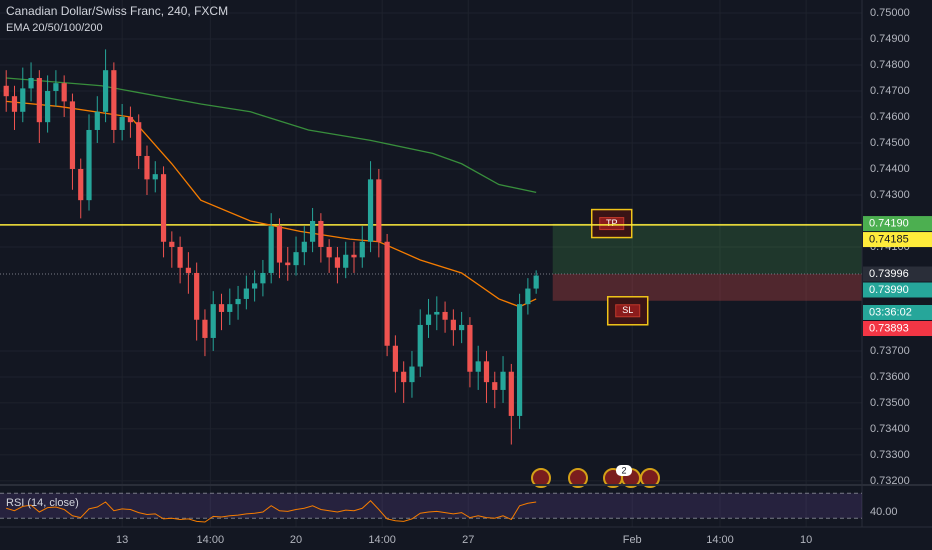  I want to click on rsi-band, so click(431, 506).